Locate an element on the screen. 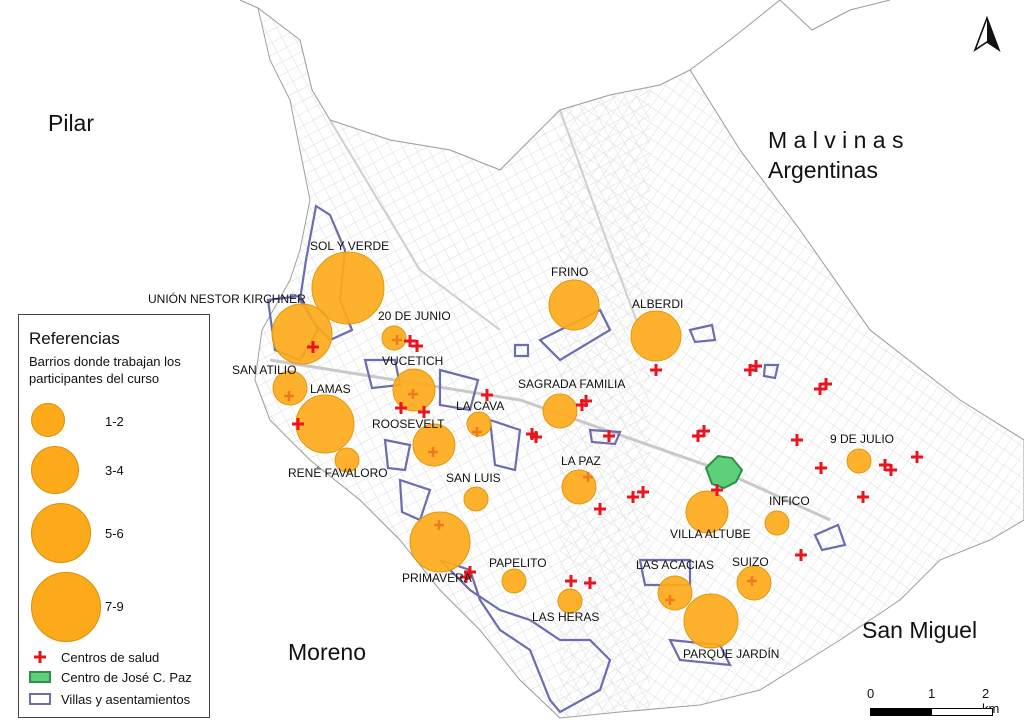 The width and height of the screenshot is (1024, 724). label-la-cava: LA CAVA is located at coordinates (480, 406).